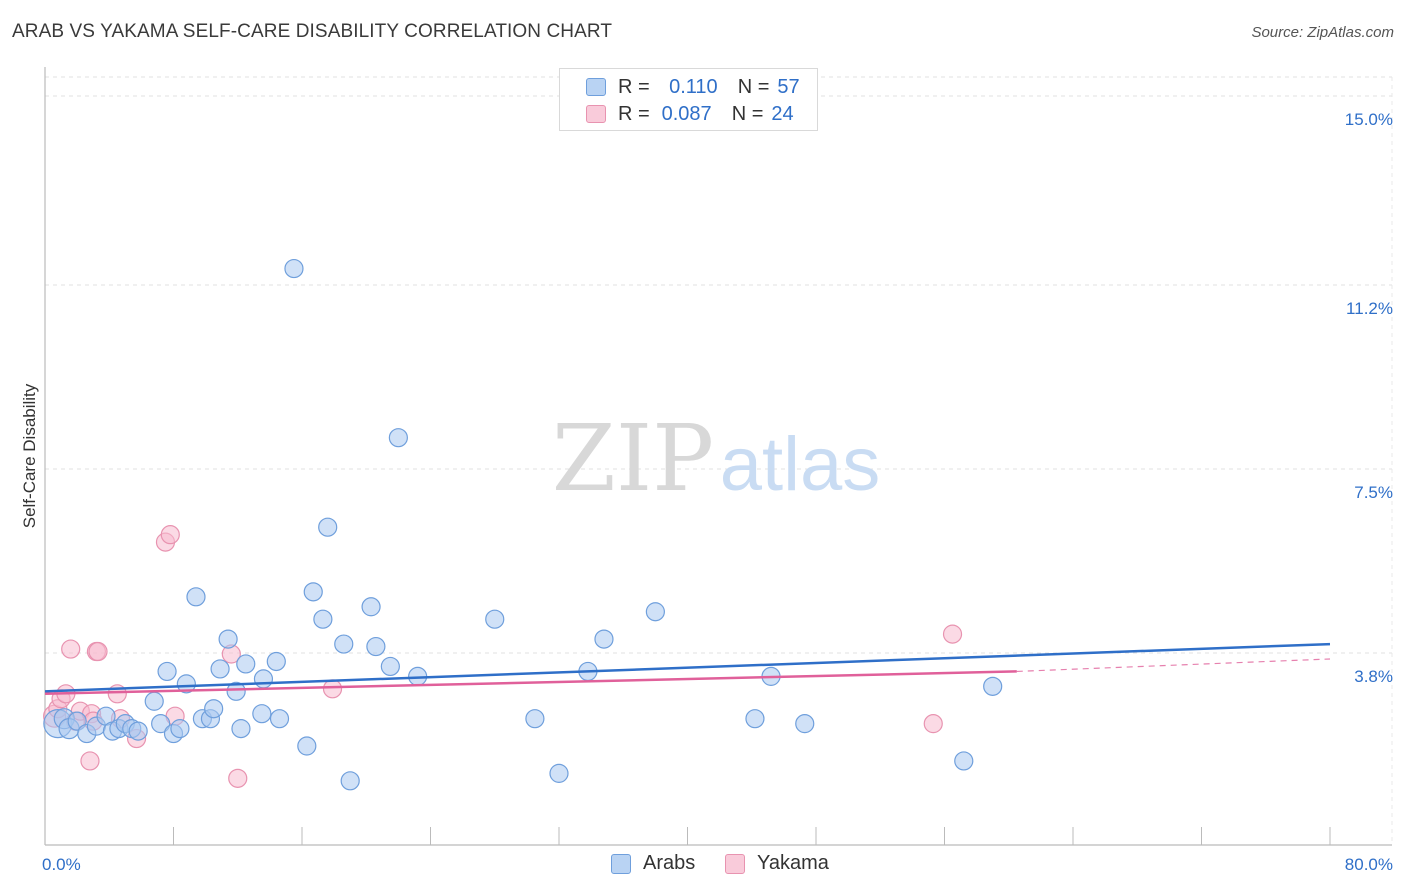 The height and width of the screenshot is (892, 1406). I want to click on legend-item-yakama: Yakama, so click(777, 863).